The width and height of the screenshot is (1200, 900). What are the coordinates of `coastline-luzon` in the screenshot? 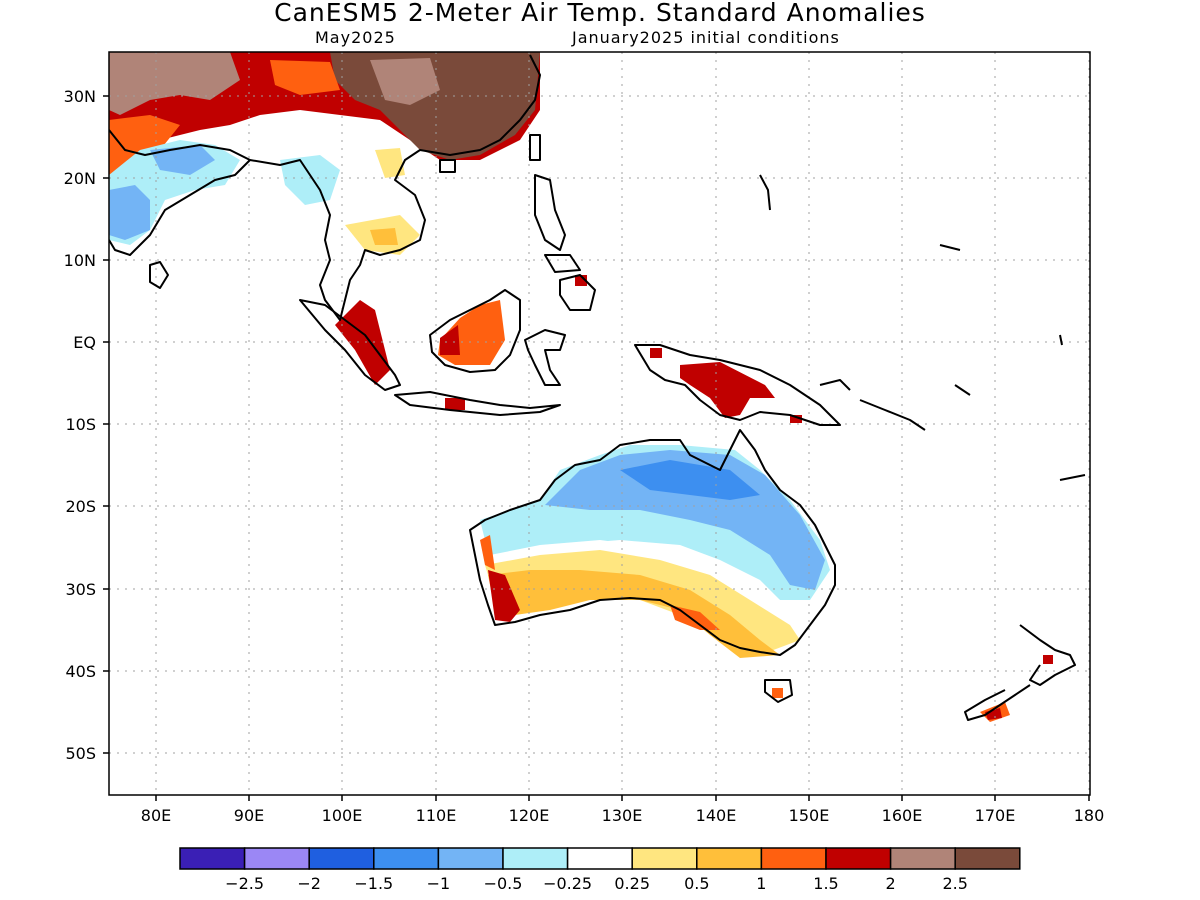 It's located at (550, 212).